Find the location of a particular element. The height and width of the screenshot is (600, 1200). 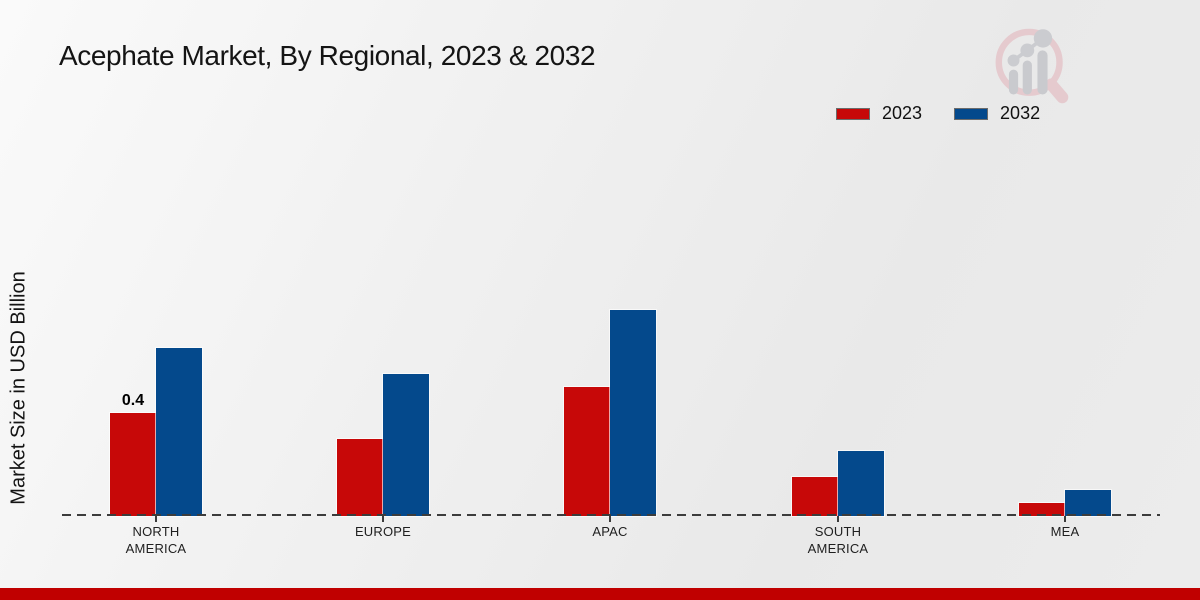

legend-swatch-2032 is located at coordinates (971, 113).